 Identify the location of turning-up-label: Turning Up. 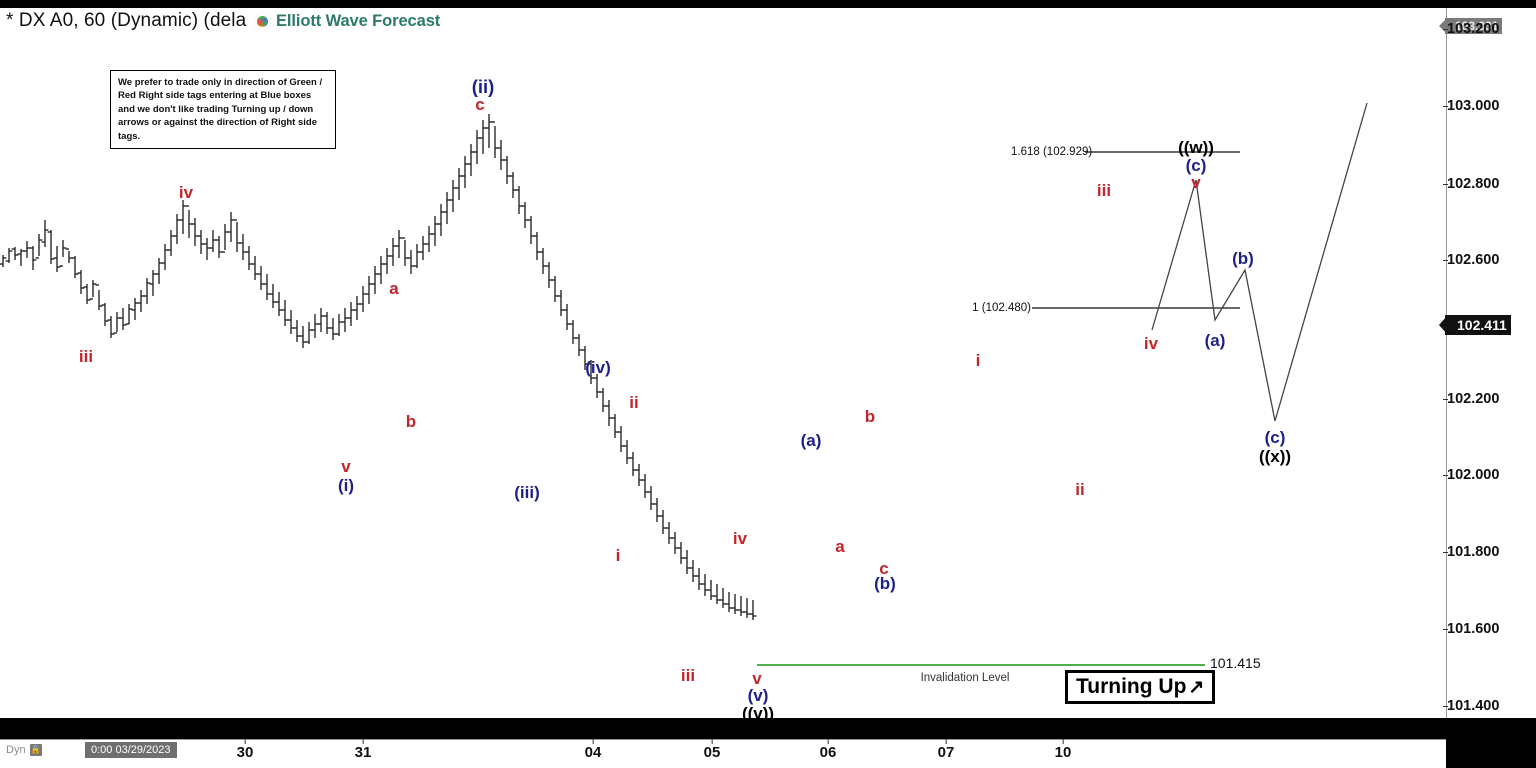
(1131, 686).